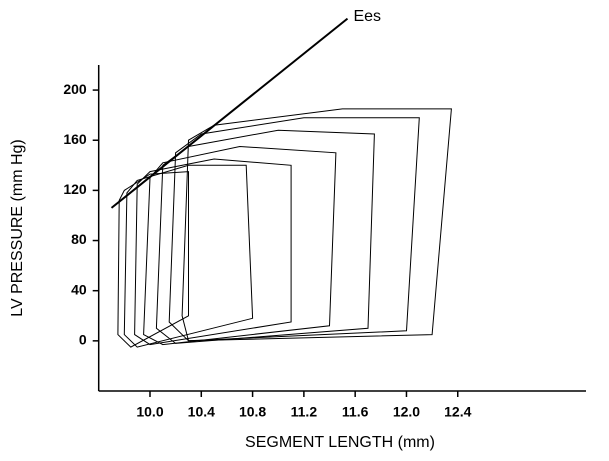 This screenshot has width=609, height=461. Describe the element at coordinates (457, 412) in the screenshot. I see `x-tick-label: 12.4` at that location.